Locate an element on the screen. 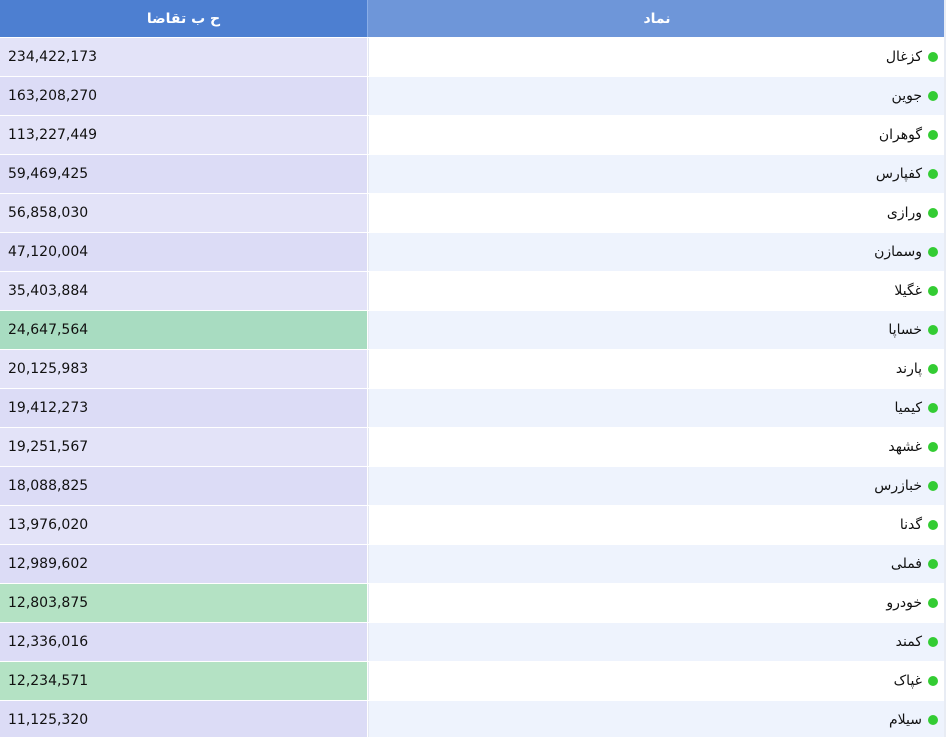  table-row: گوهران 113,227,449 is located at coordinates (473, 134).